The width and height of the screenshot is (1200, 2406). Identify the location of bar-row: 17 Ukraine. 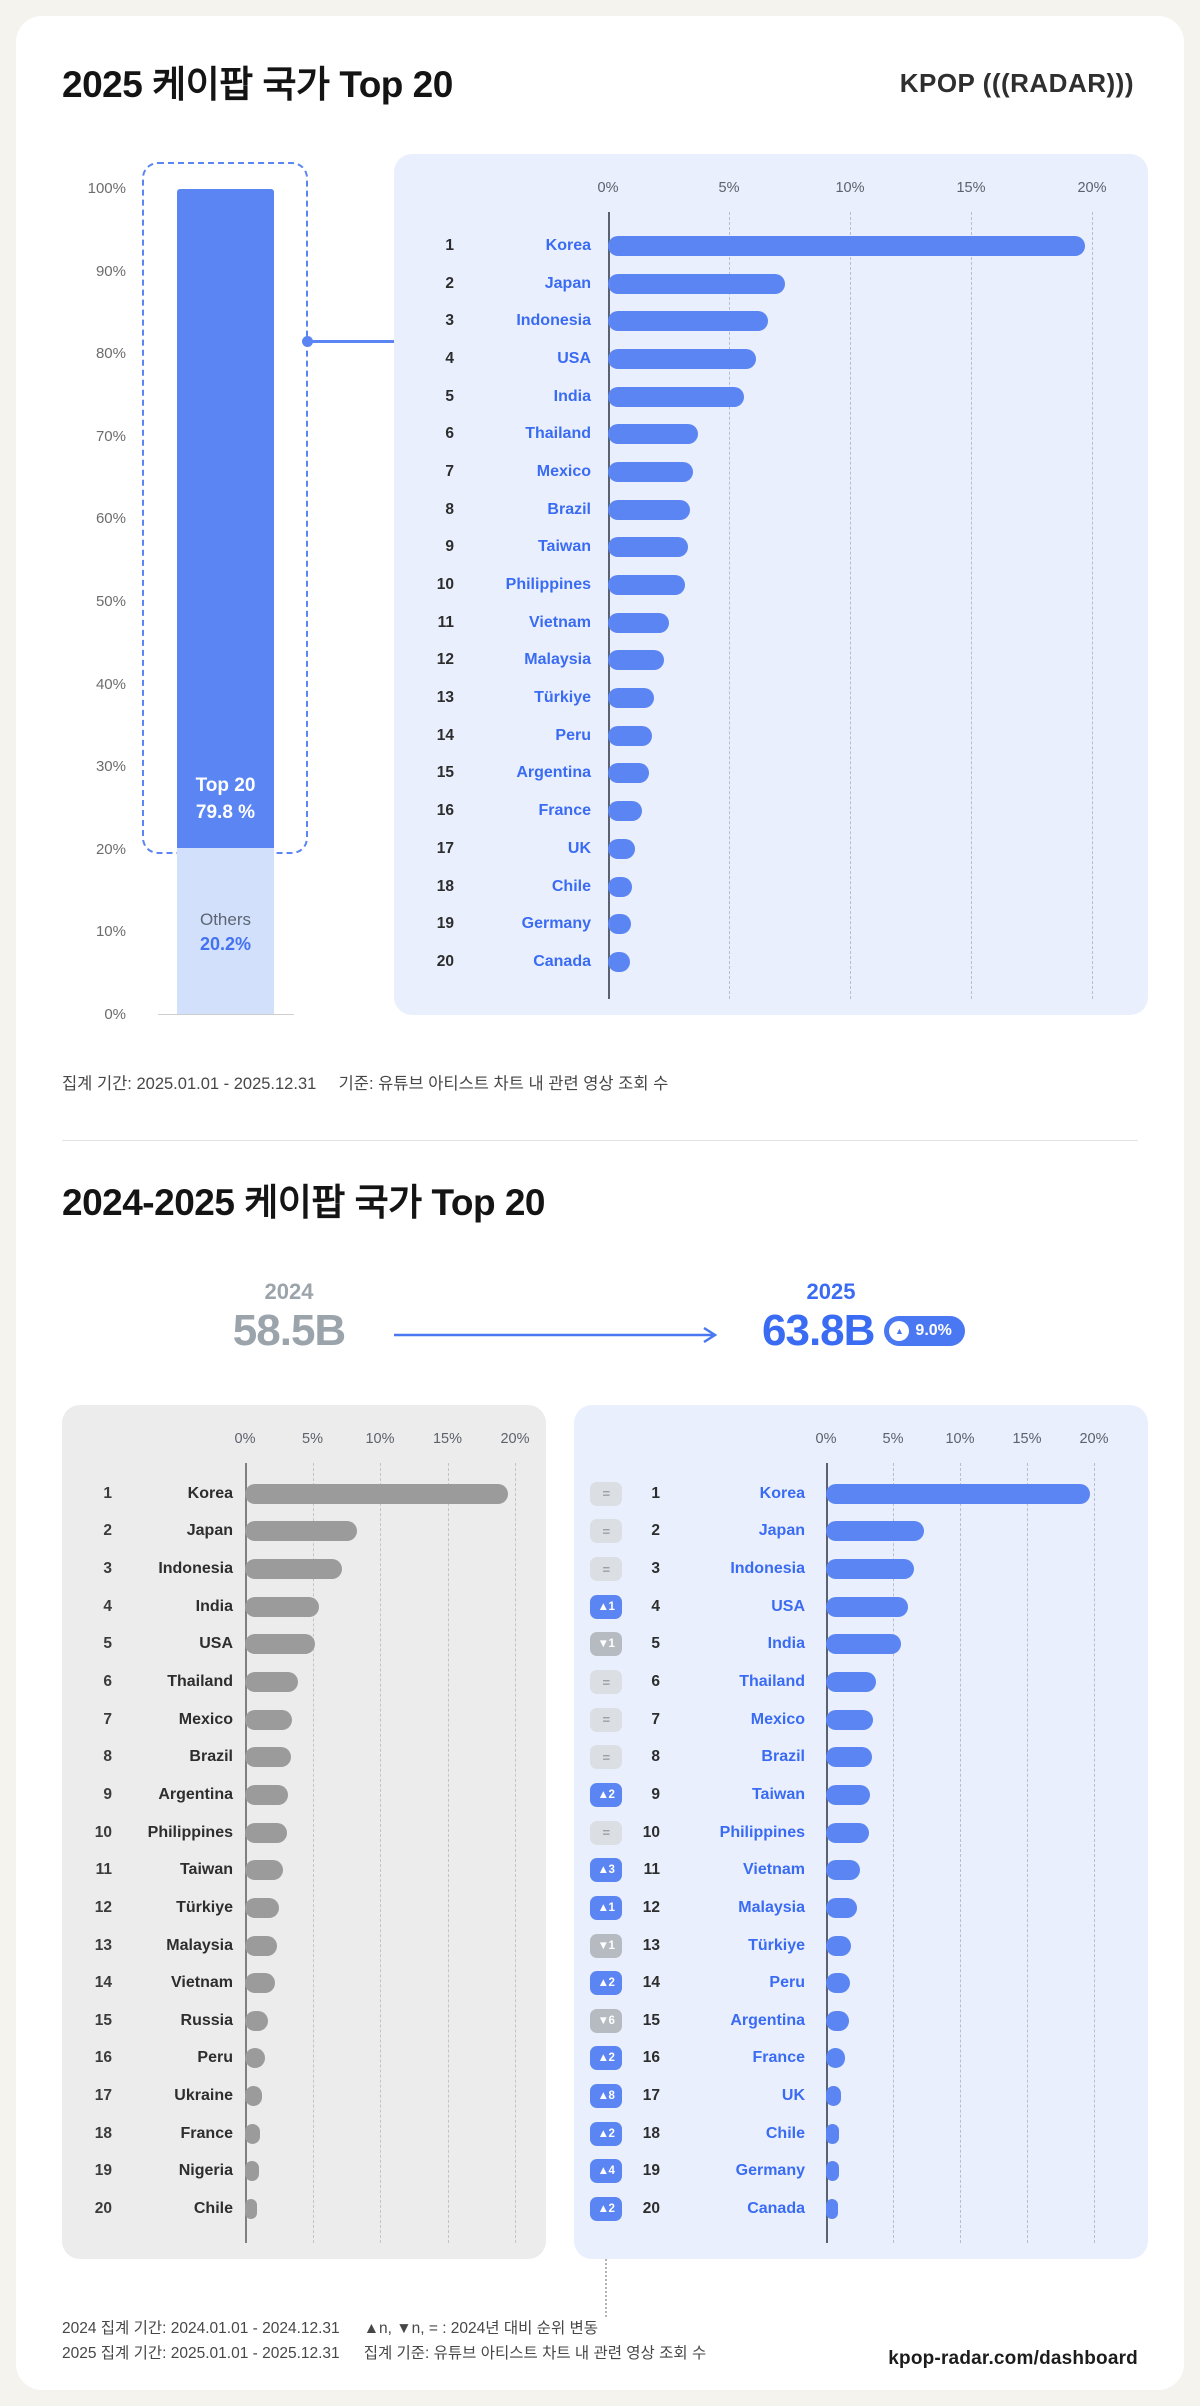
(304, 2096).